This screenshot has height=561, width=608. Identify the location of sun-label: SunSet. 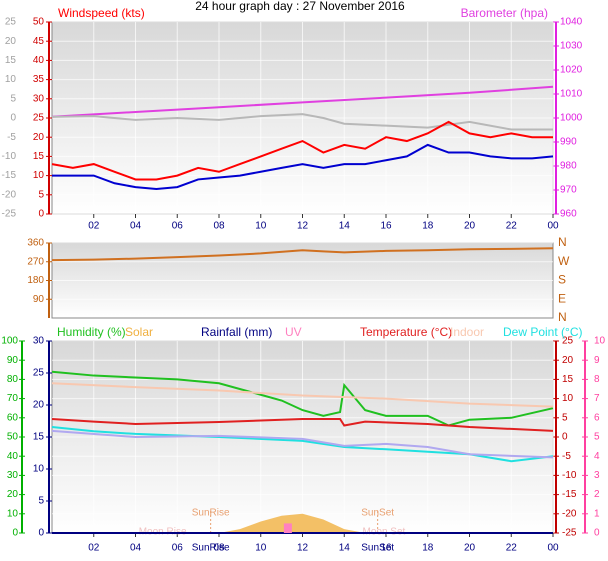
(377, 513).